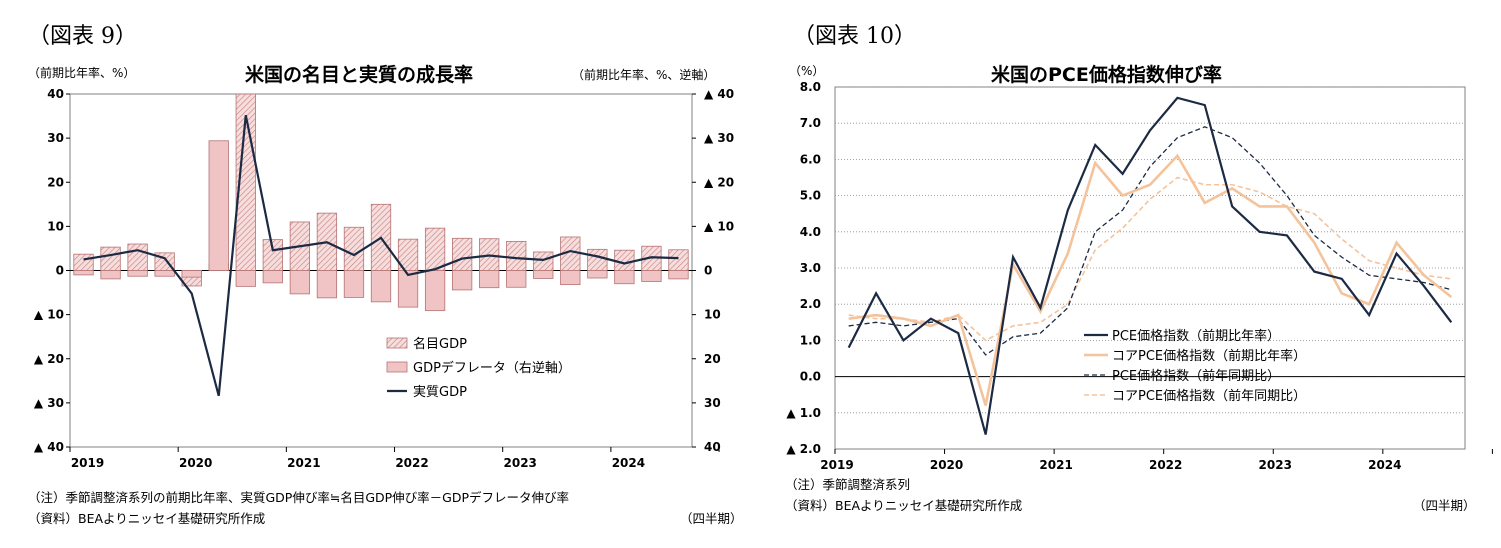  Describe the element at coordinates (82, 73) in the screenshot. I see `left-axis-unit: （前期比年率、%）` at that location.